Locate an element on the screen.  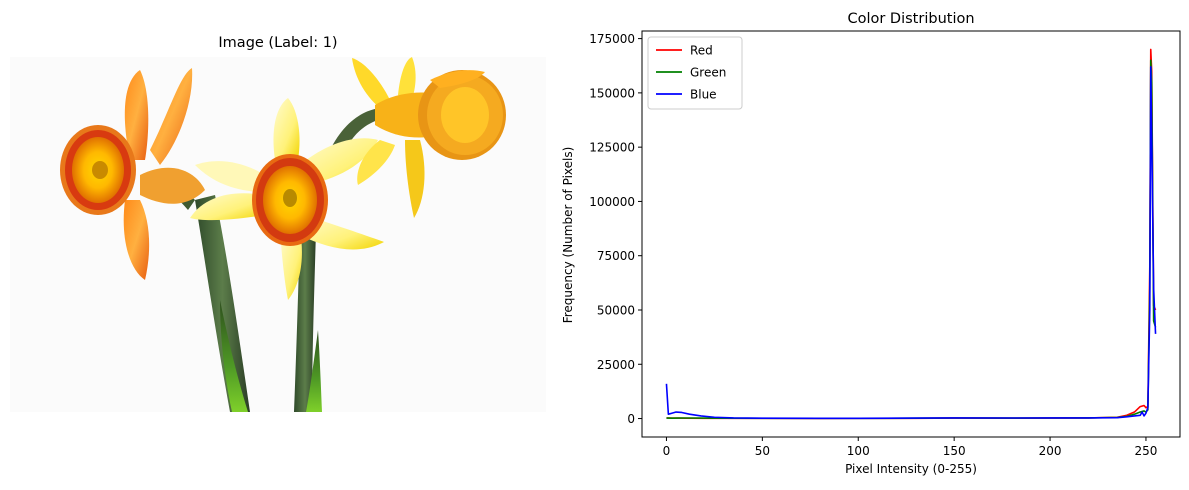
y-tick-label: 125000 is located at coordinates (612, 148).